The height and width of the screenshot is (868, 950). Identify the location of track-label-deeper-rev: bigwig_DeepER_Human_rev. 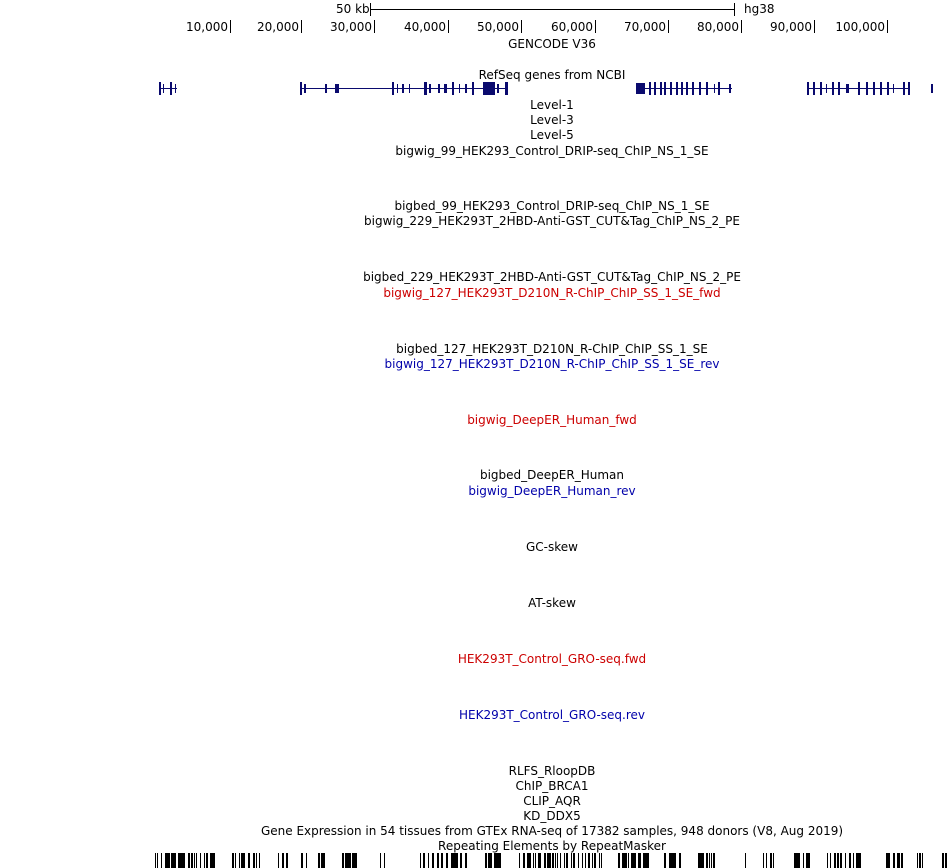
(552, 491).